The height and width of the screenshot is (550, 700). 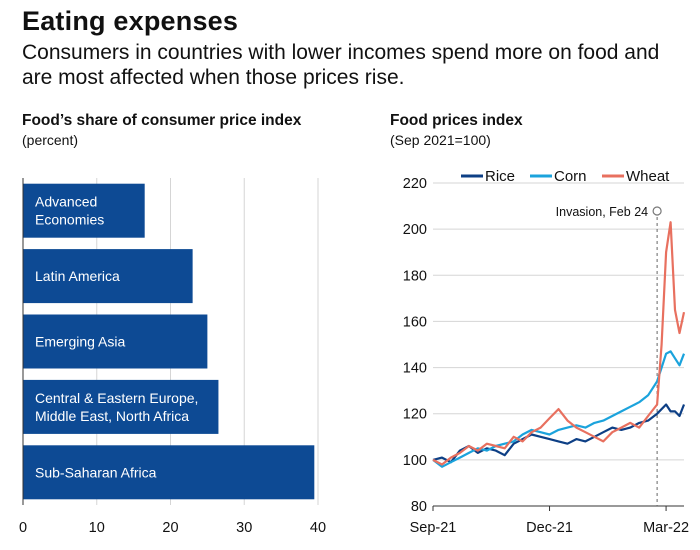 What do you see at coordinates (415, 369) in the screenshot?
I see `line-y-tick-label: 140` at bounding box center [415, 369].